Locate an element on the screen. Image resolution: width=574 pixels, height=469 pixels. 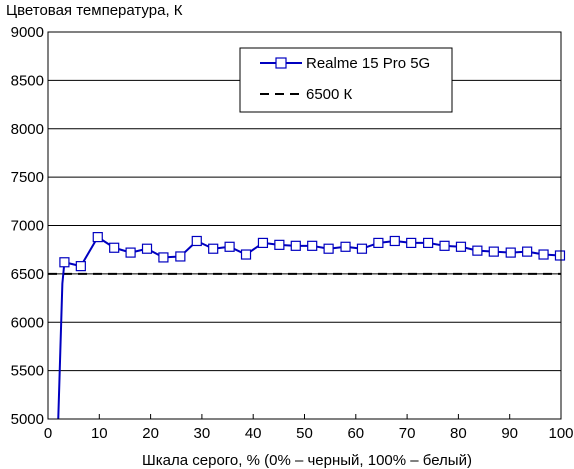
x-tick-label-10: 100 is located at coordinates (560, 433).